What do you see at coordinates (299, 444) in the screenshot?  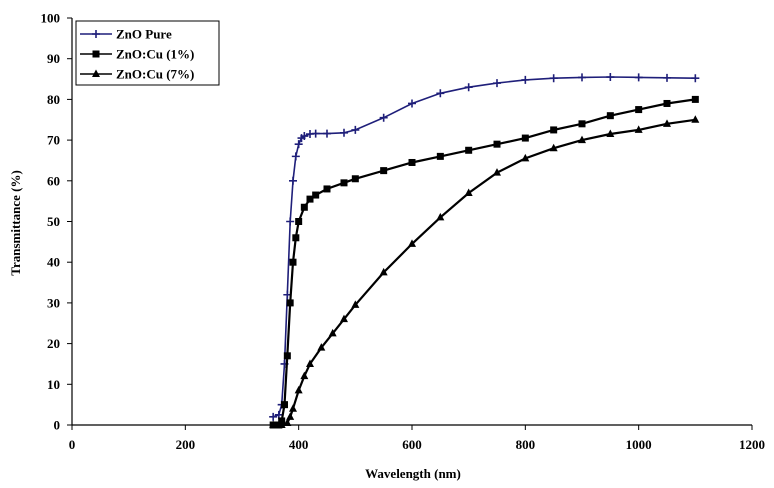 I see `x-tick-label: 400` at bounding box center [299, 444].